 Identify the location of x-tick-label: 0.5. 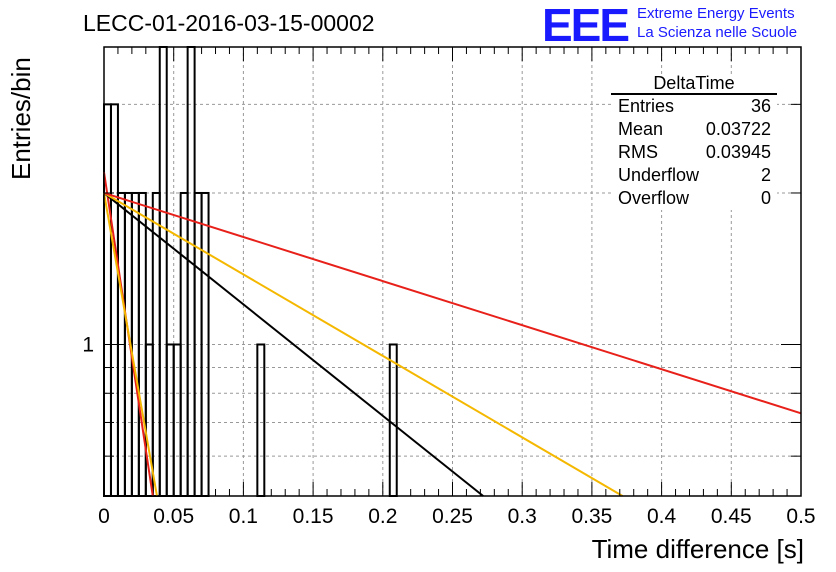
(800, 516).